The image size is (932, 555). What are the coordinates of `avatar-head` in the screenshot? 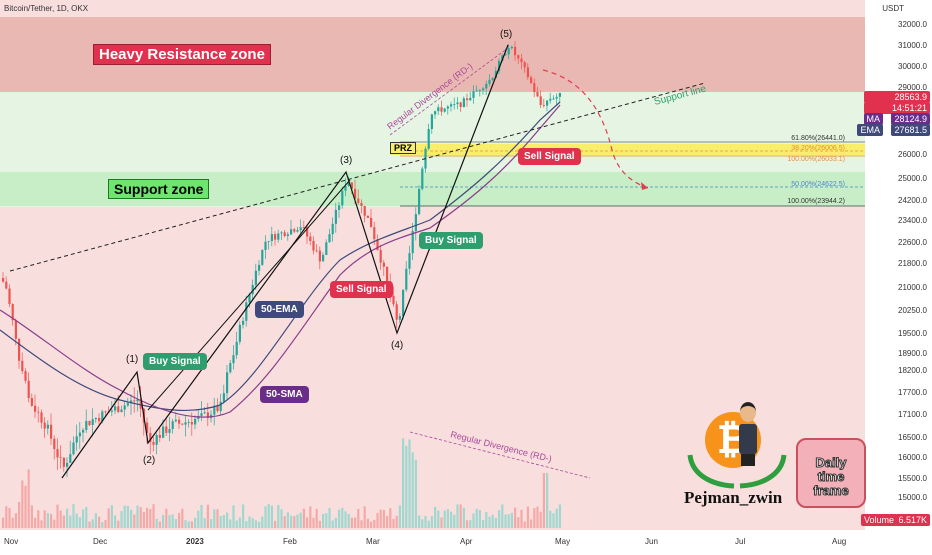 It's located at (748, 412).